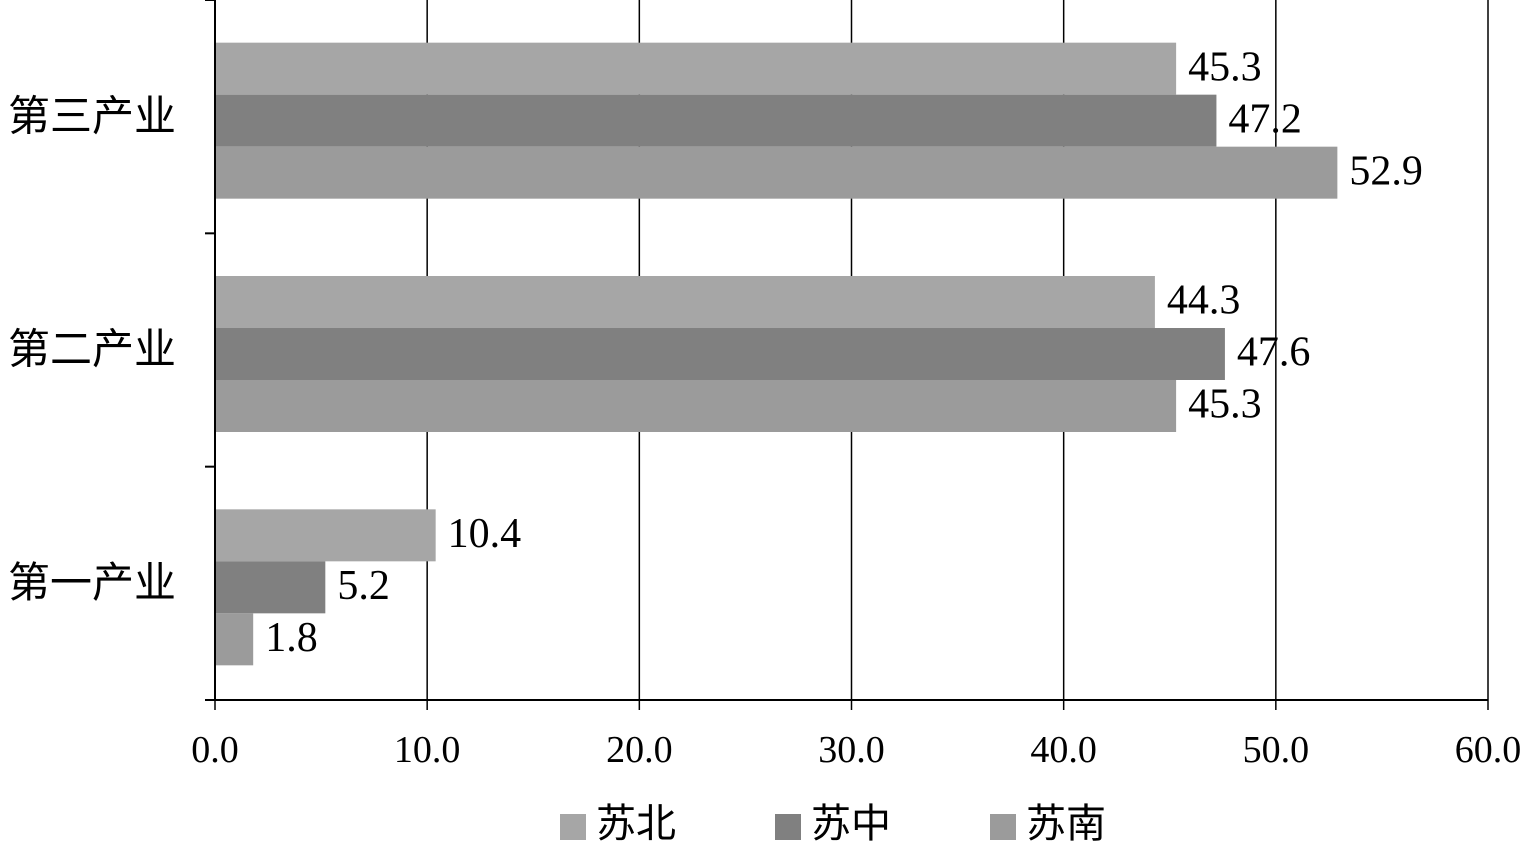 The width and height of the screenshot is (1536, 850). Describe the element at coordinates (851, 823) in the screenshot. I see `legend-label: 苏中` at that location.